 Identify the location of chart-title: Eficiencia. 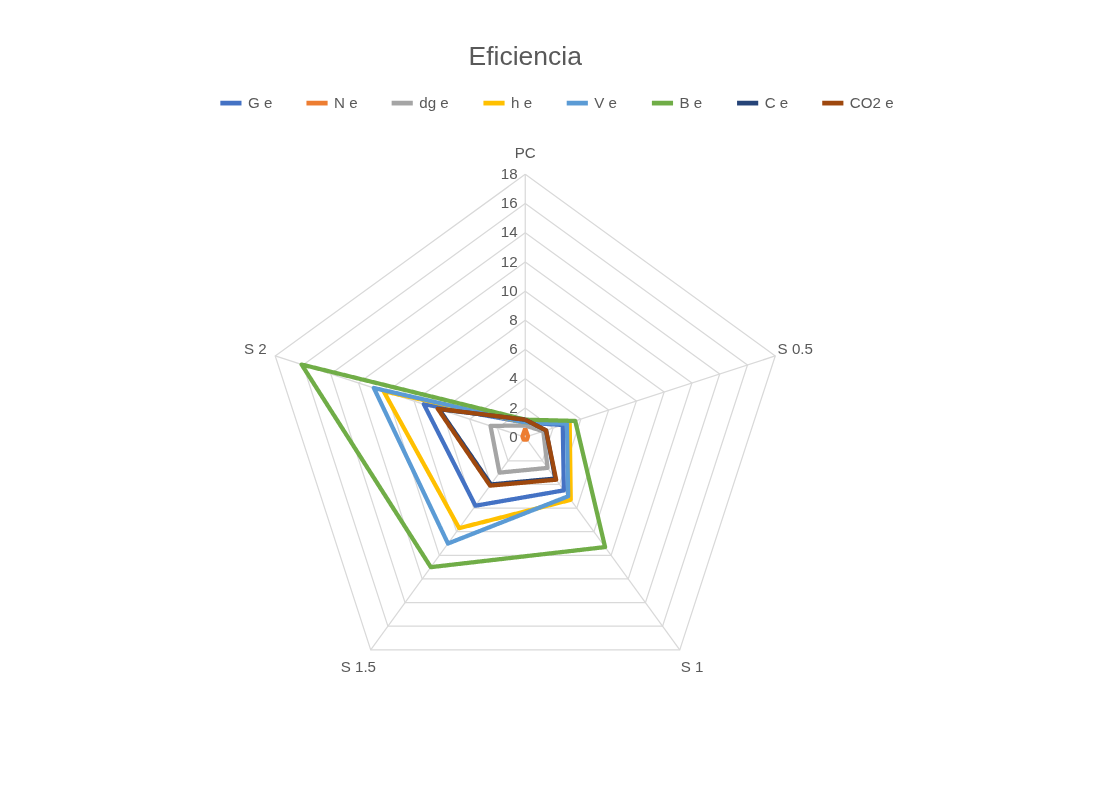
(525, 56).